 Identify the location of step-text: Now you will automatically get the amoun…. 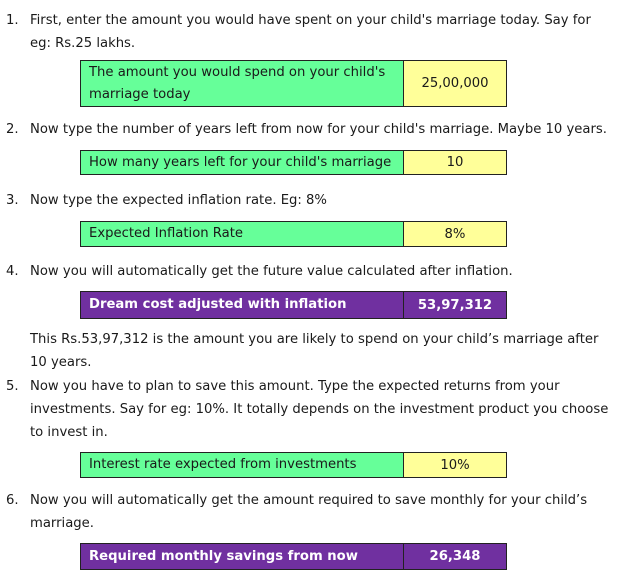
(309, 512).